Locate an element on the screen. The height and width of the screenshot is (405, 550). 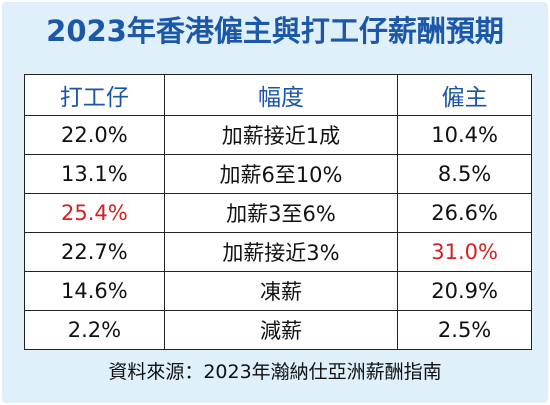
employer-cell: 10.4% is located at coordinates (464, 135).